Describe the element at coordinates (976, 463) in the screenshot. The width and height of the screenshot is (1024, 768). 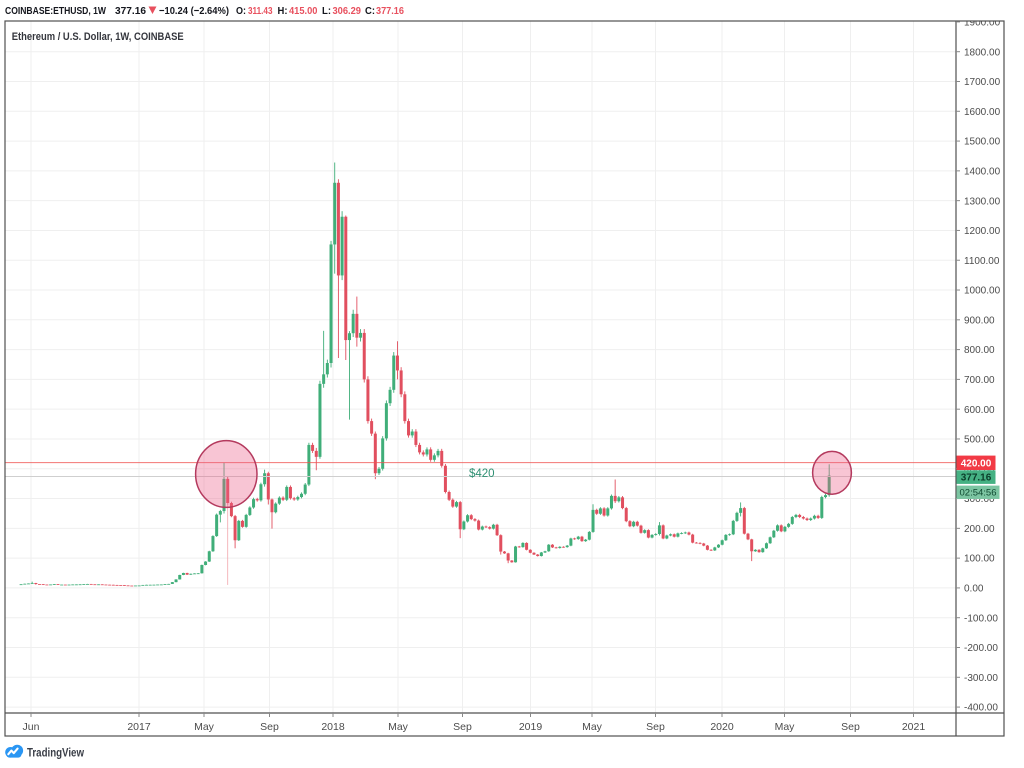
I see `svg-text: 420.00` at that location.